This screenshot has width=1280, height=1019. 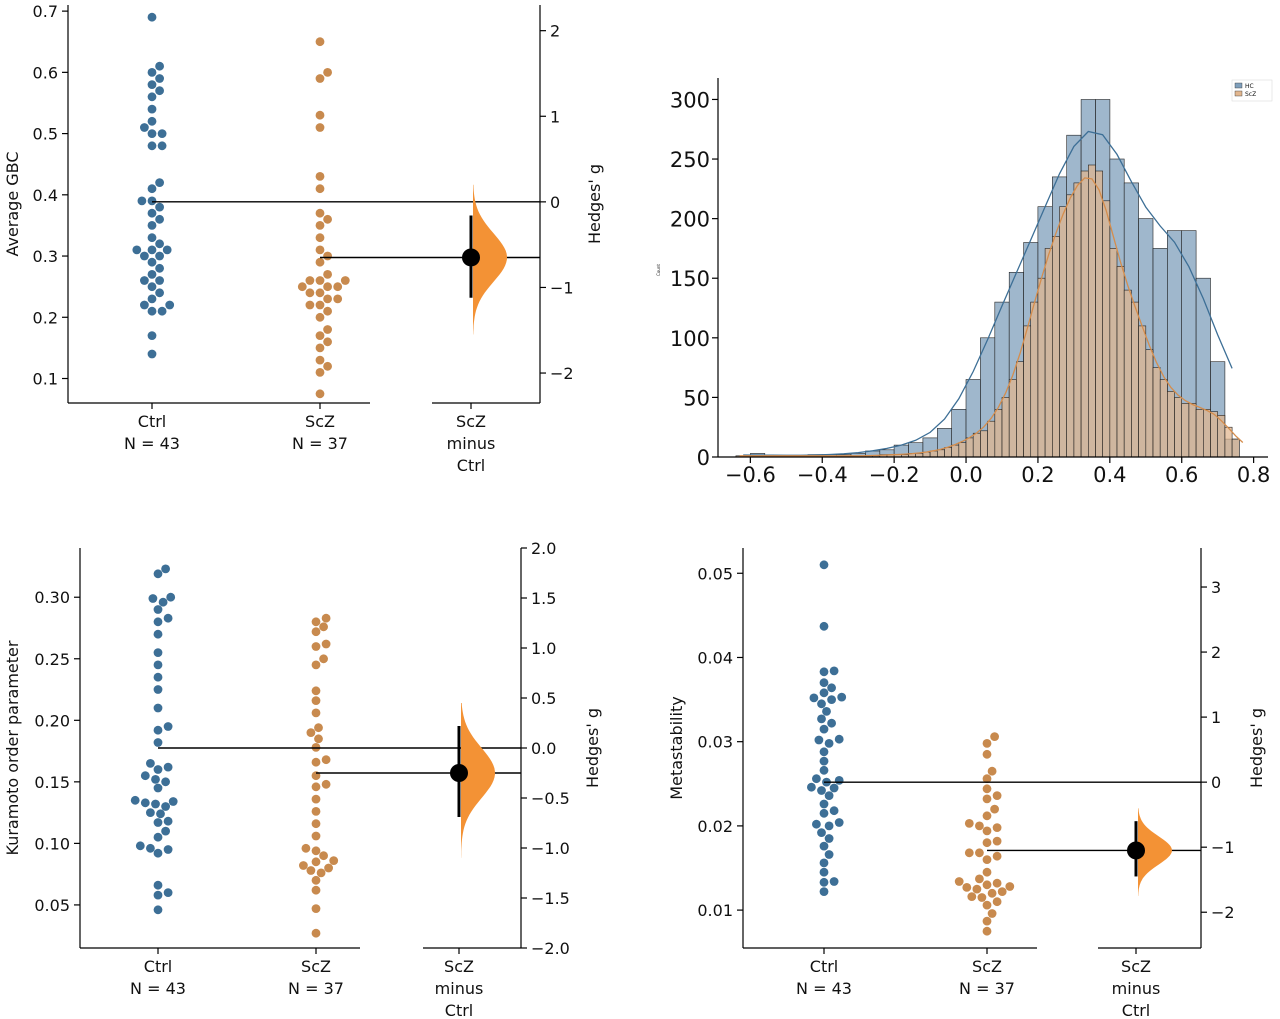 I want to click on x-tick-label: −0.6, so click(x=750, y=475).